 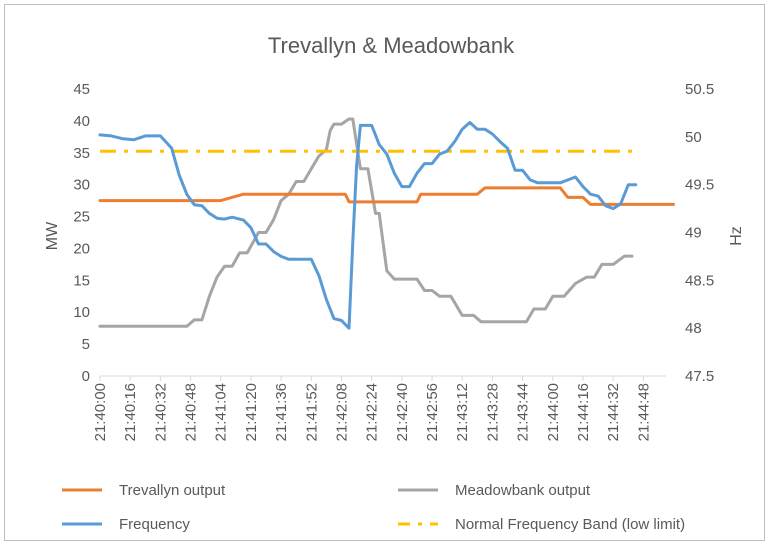 What do you see at coordinates (553, 412) in the screenshot?
I see `x-tick-label: 21:44:00` at bounding box center [553, 412].